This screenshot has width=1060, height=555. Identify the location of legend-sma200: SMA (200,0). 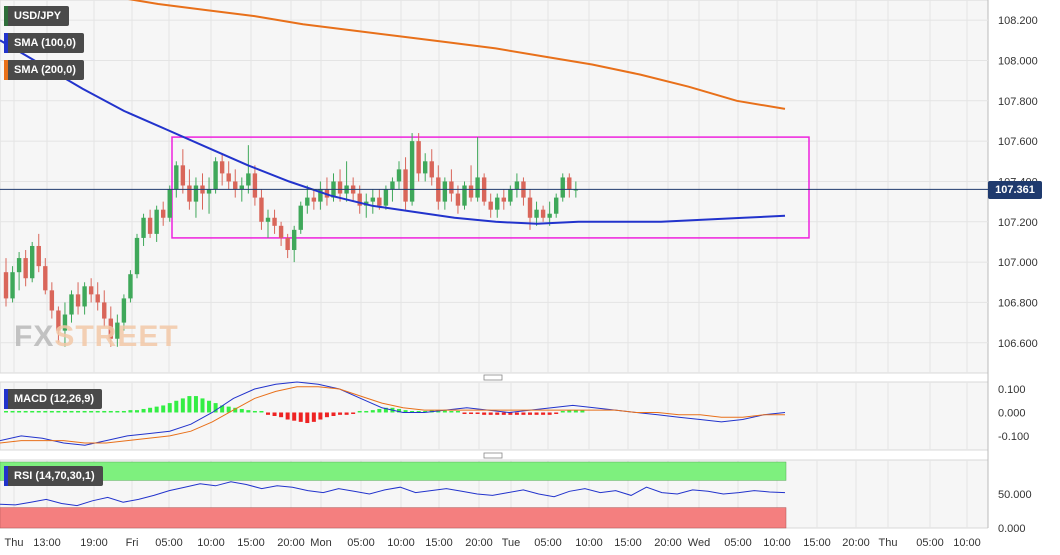
(44, 70).